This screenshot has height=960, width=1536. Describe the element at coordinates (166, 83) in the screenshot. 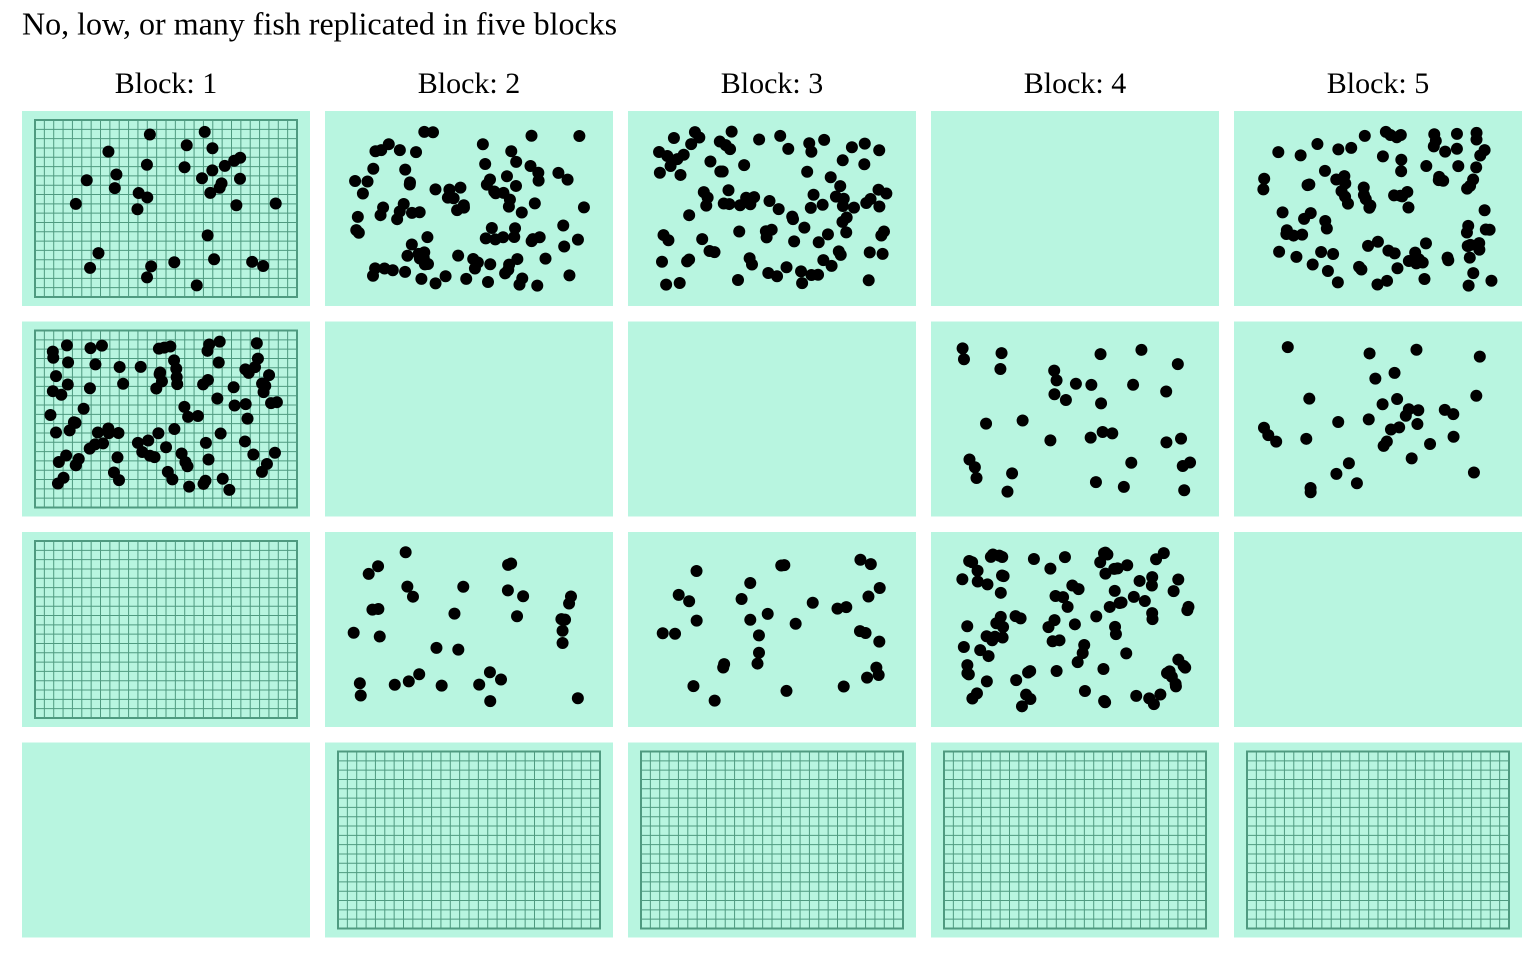

I see `column-header: Block: 1` at that location.